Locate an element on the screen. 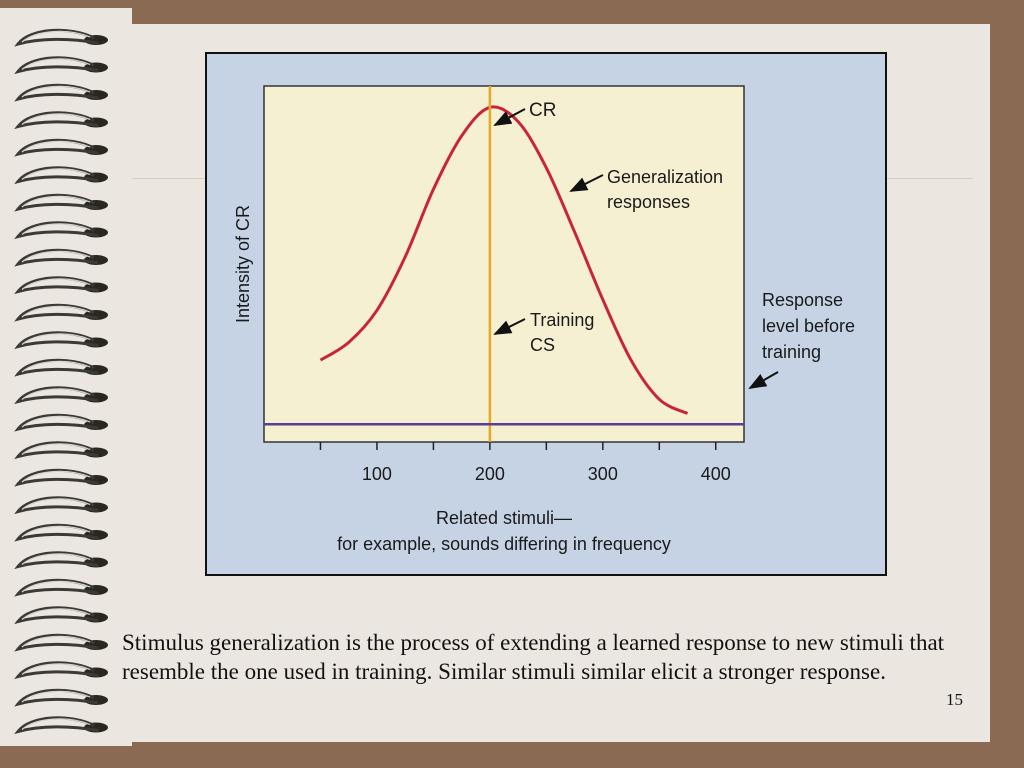 This screenshot has height=768, width=1024. x-tick-label-400: 400 is located at coordinates (716, 474).